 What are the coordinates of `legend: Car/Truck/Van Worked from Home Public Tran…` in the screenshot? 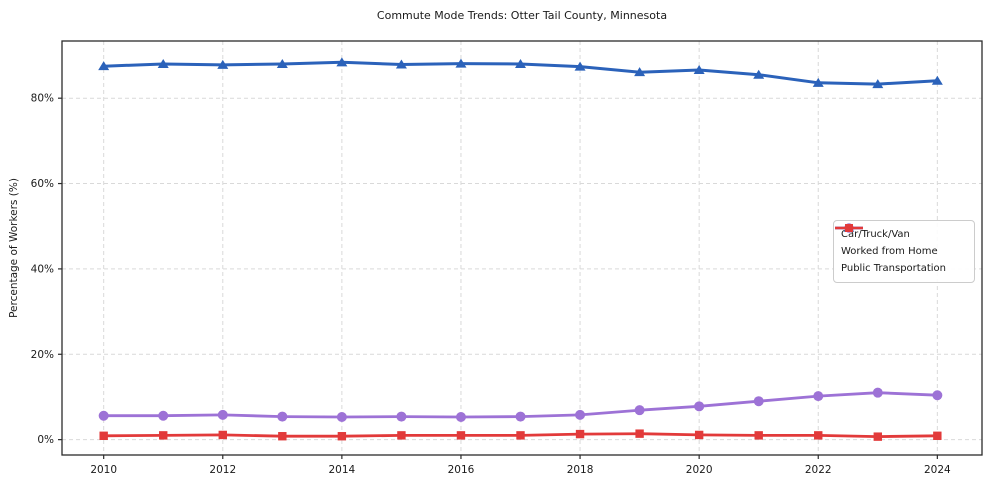 It's located at (904, 251).